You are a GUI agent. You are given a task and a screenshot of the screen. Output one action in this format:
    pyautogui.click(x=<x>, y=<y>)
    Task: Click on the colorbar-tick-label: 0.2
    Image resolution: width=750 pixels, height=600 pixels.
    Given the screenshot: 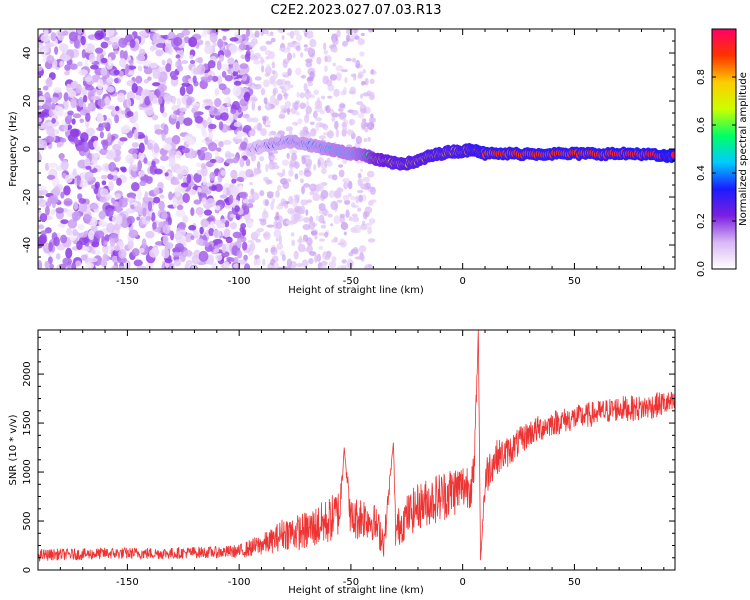 What is the action you would take?
    pyautogui.click(x=701, y=221)
    